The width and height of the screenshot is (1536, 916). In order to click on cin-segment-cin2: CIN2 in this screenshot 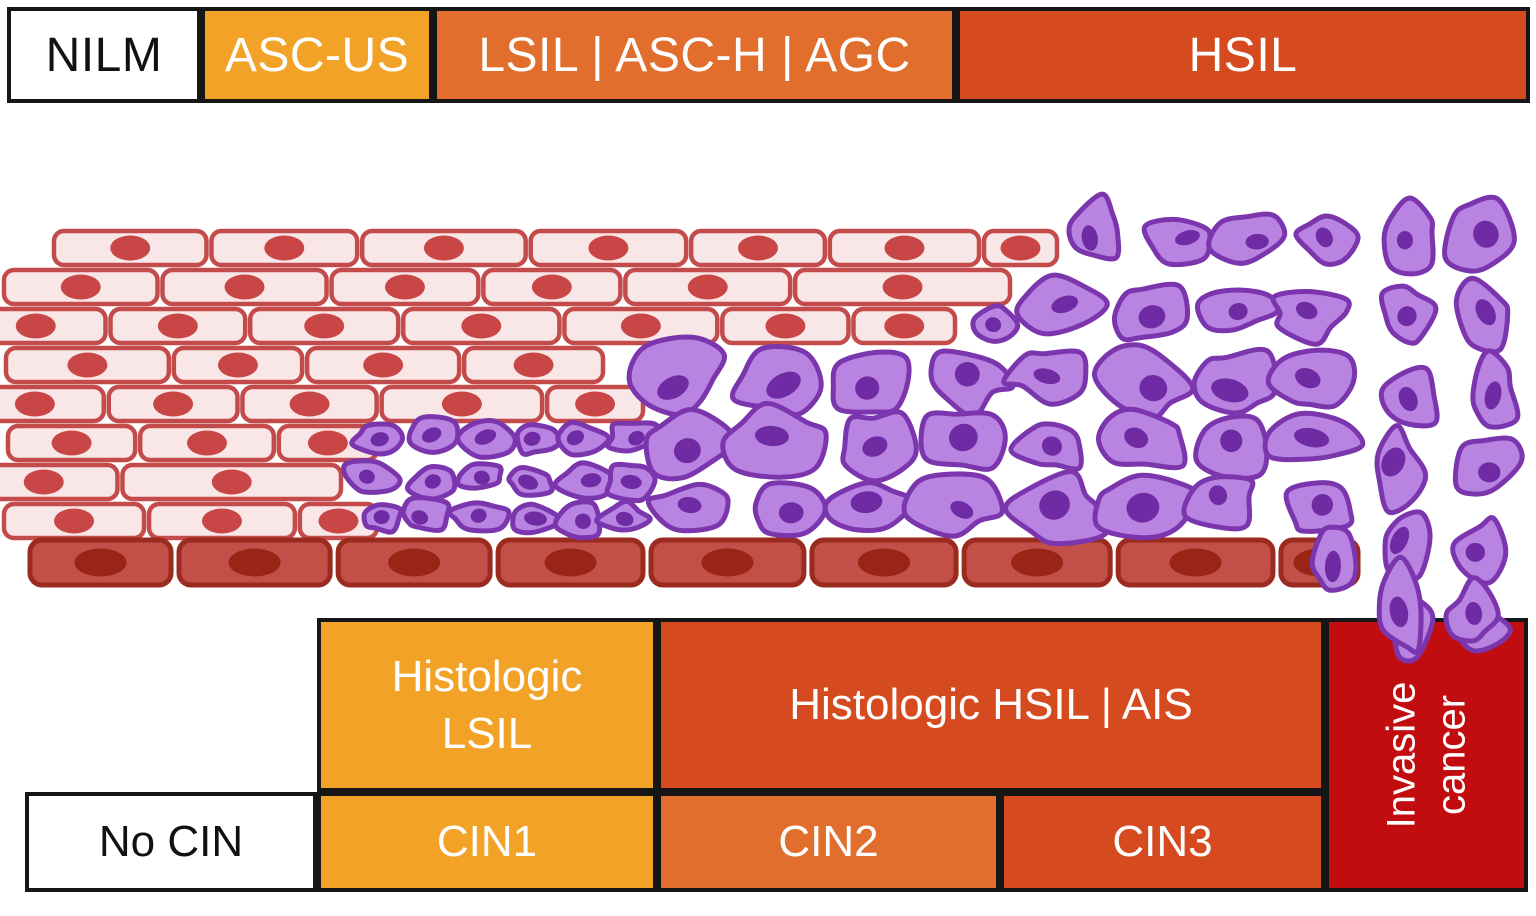, I will do `click(828, 842)`.